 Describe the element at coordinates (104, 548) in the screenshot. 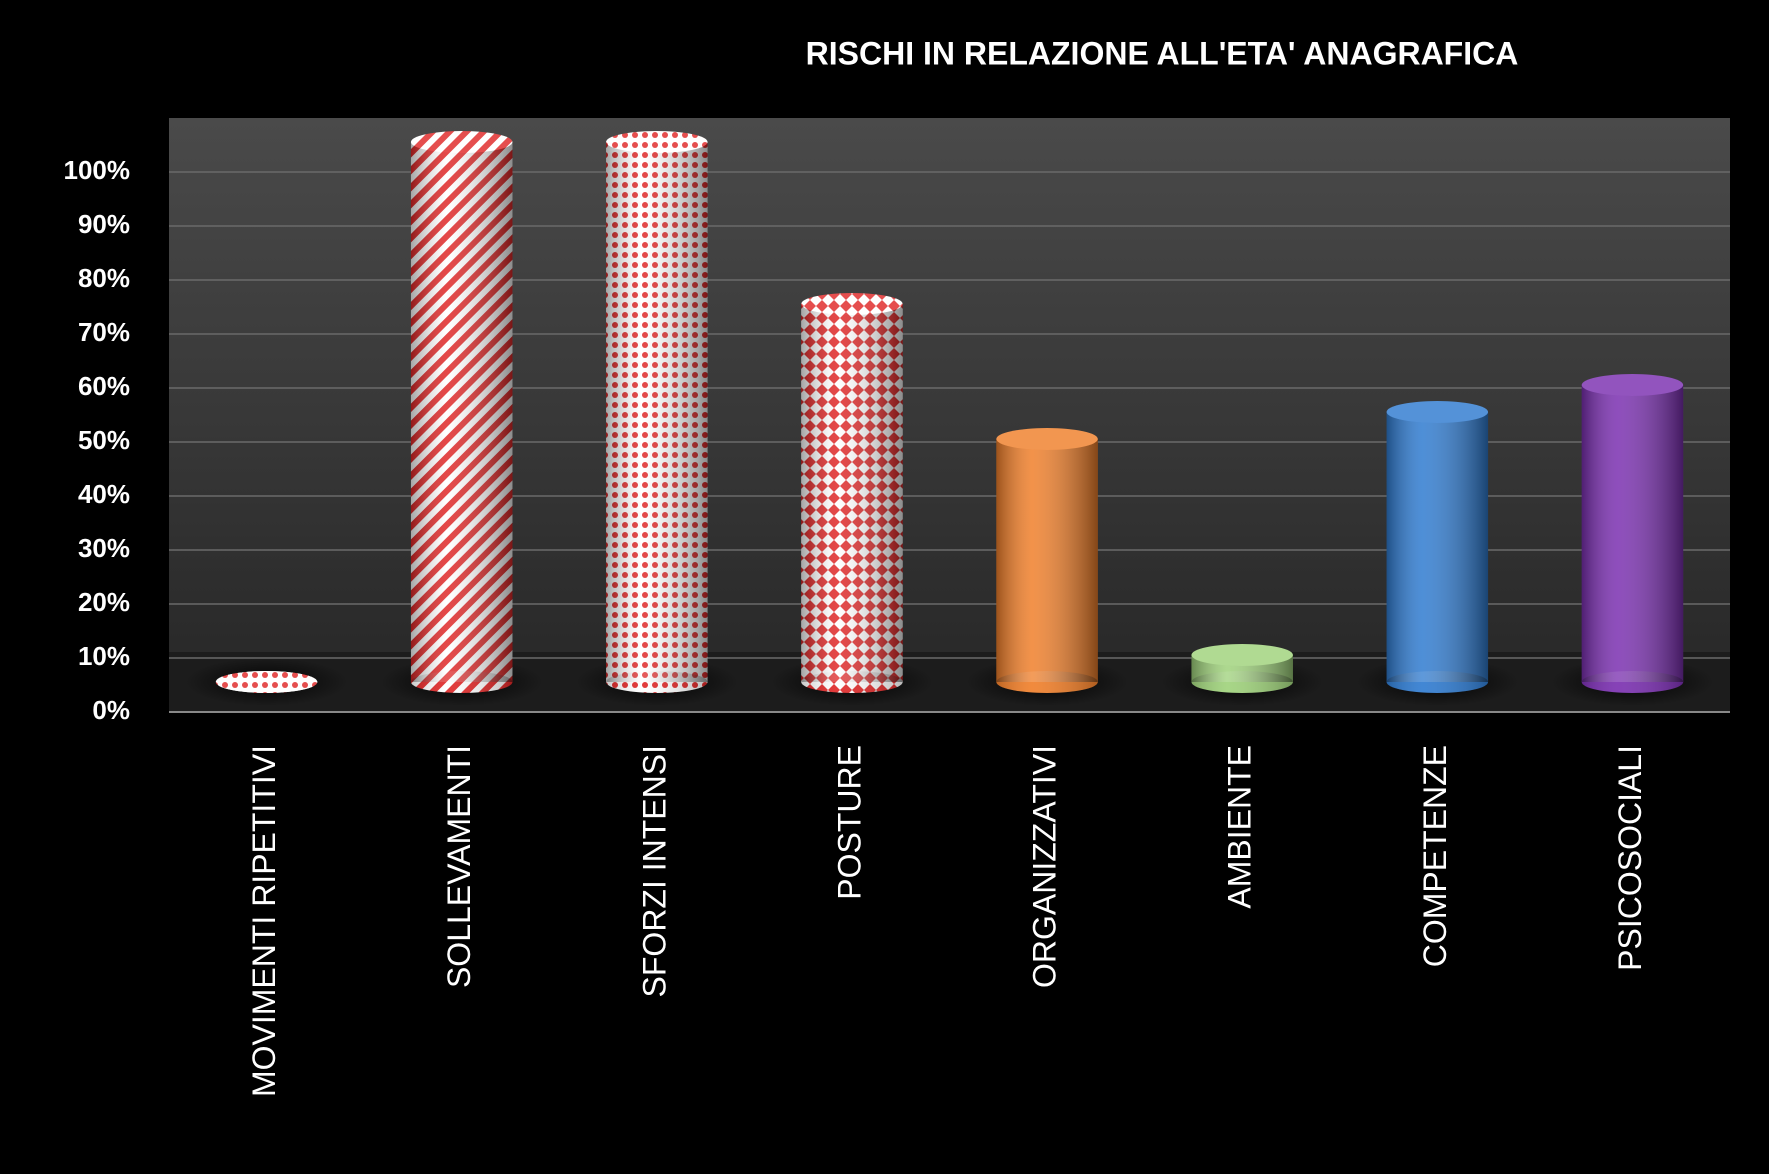

I see `y-tick-label: 30%` at that location.